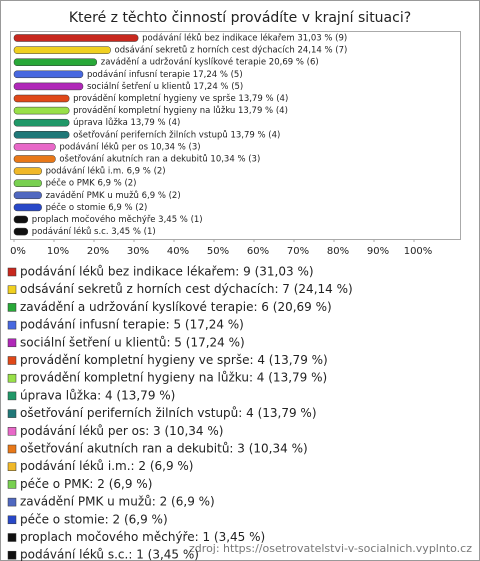  I want to click on data-label: proplach močového měchýře 3,45 % (1), so click(117, 219).